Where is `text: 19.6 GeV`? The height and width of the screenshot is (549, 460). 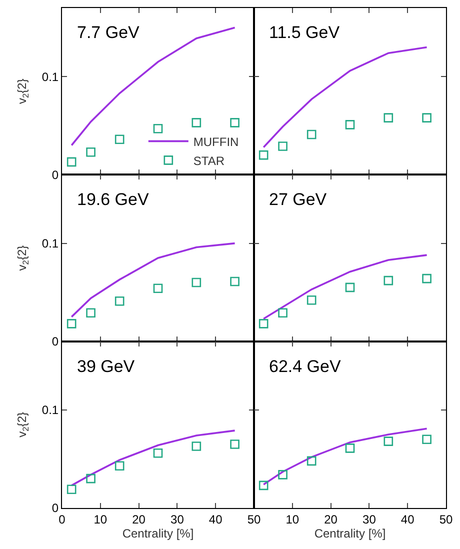 text: 19.6 GeV is located at coordinates (113, 199).